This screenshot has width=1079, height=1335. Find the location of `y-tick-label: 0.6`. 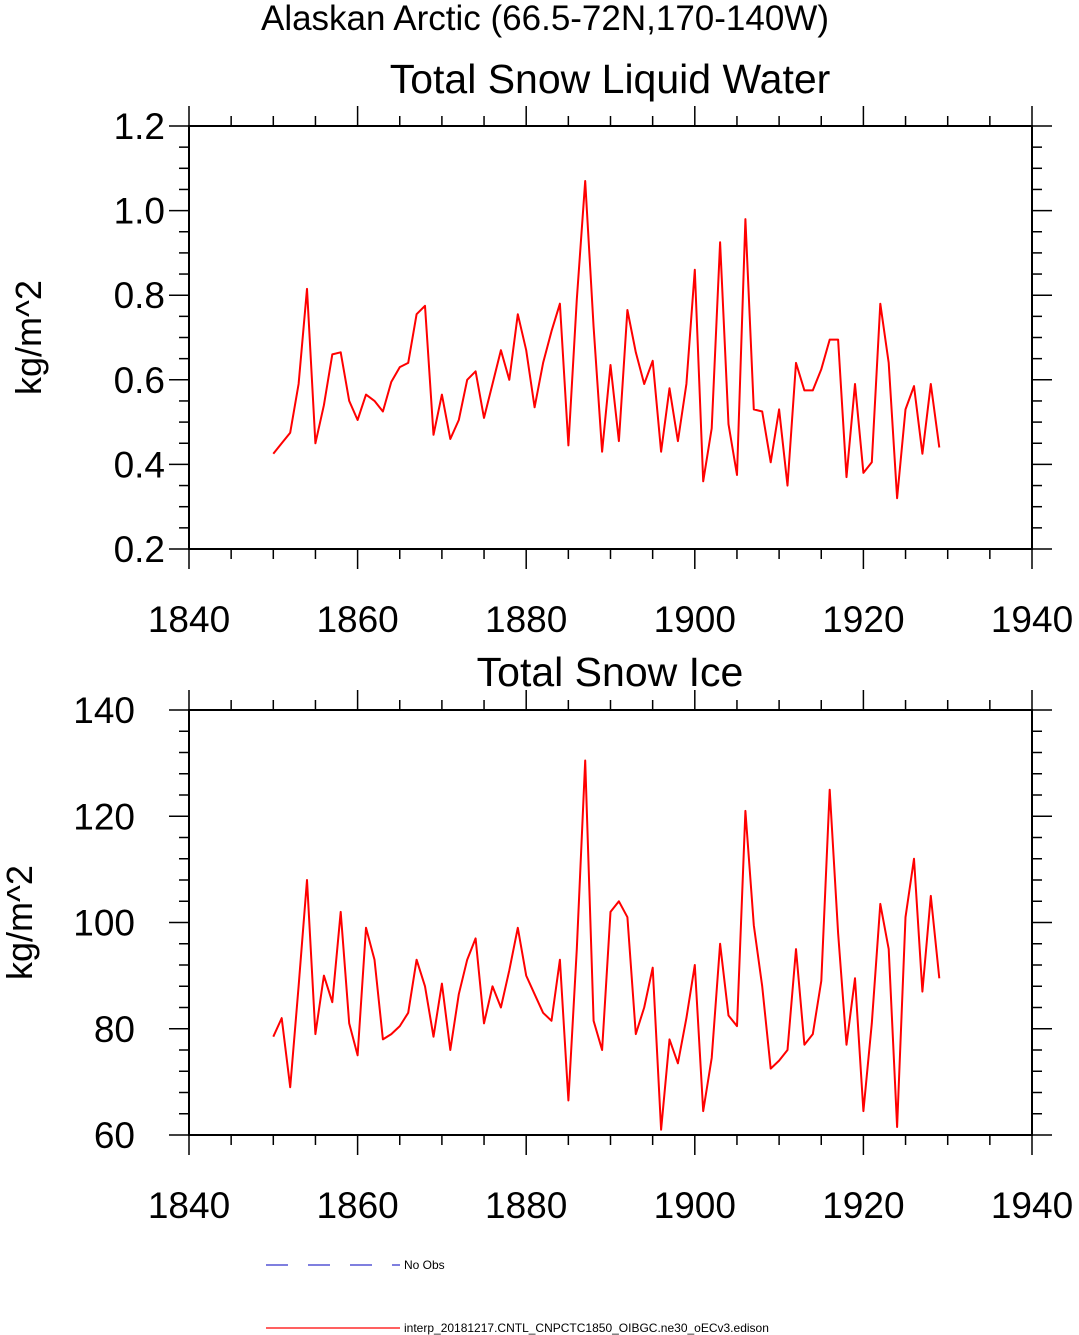

y-tick-label: 0.6 is located at coordinates (139, 380).